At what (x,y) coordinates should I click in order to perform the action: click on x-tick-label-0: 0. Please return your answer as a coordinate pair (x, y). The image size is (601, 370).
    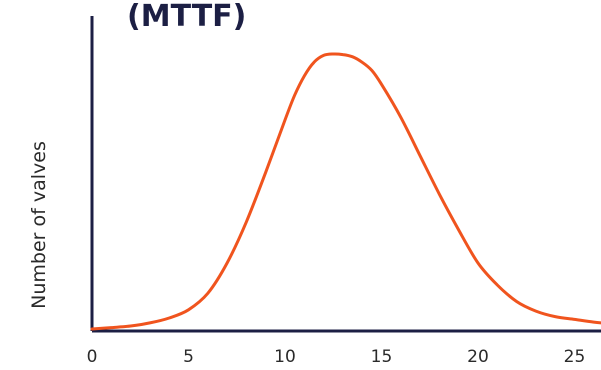
    Looking at the image, I should click on (92, 357).